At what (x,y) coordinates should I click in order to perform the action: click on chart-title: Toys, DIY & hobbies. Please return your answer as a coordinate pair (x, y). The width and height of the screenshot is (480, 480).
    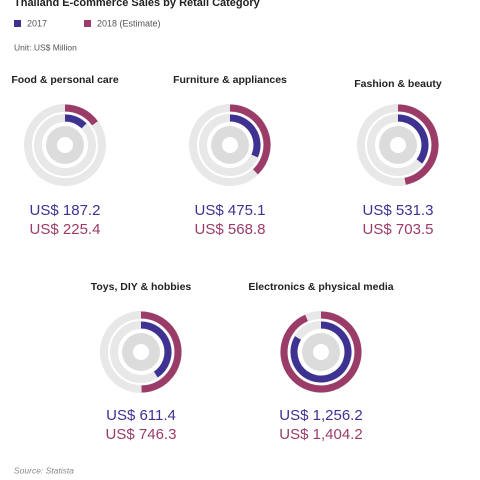
    Looking at the image, I should click on (141, 287).